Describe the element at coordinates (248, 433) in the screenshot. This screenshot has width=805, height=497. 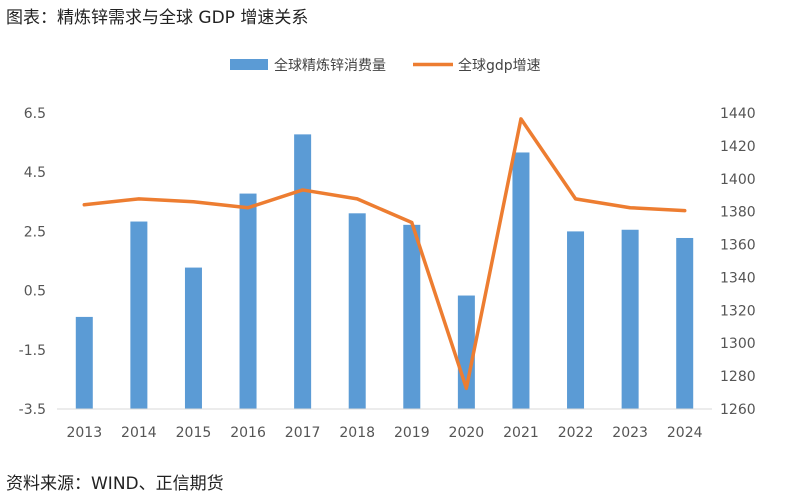
I see `x-tick-label: 2016` at that location.